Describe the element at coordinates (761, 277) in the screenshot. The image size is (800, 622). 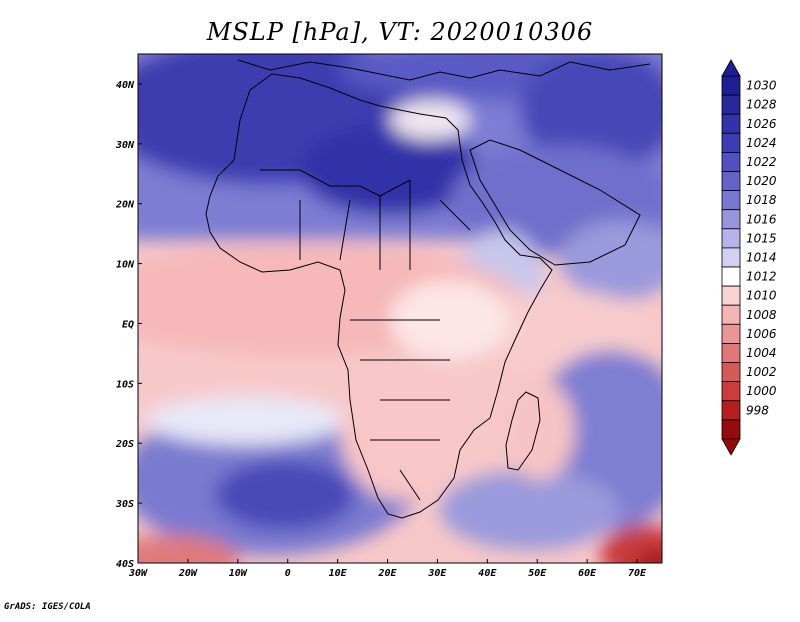
I see `colorbar-label: 1012` at that location.